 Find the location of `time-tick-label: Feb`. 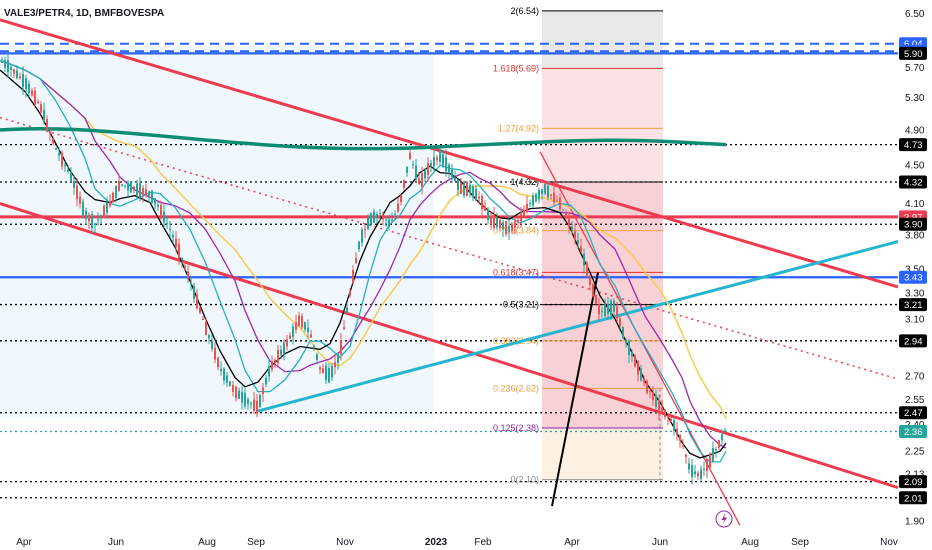

time-tick-label: Feb is located at coordinates (483, 542).